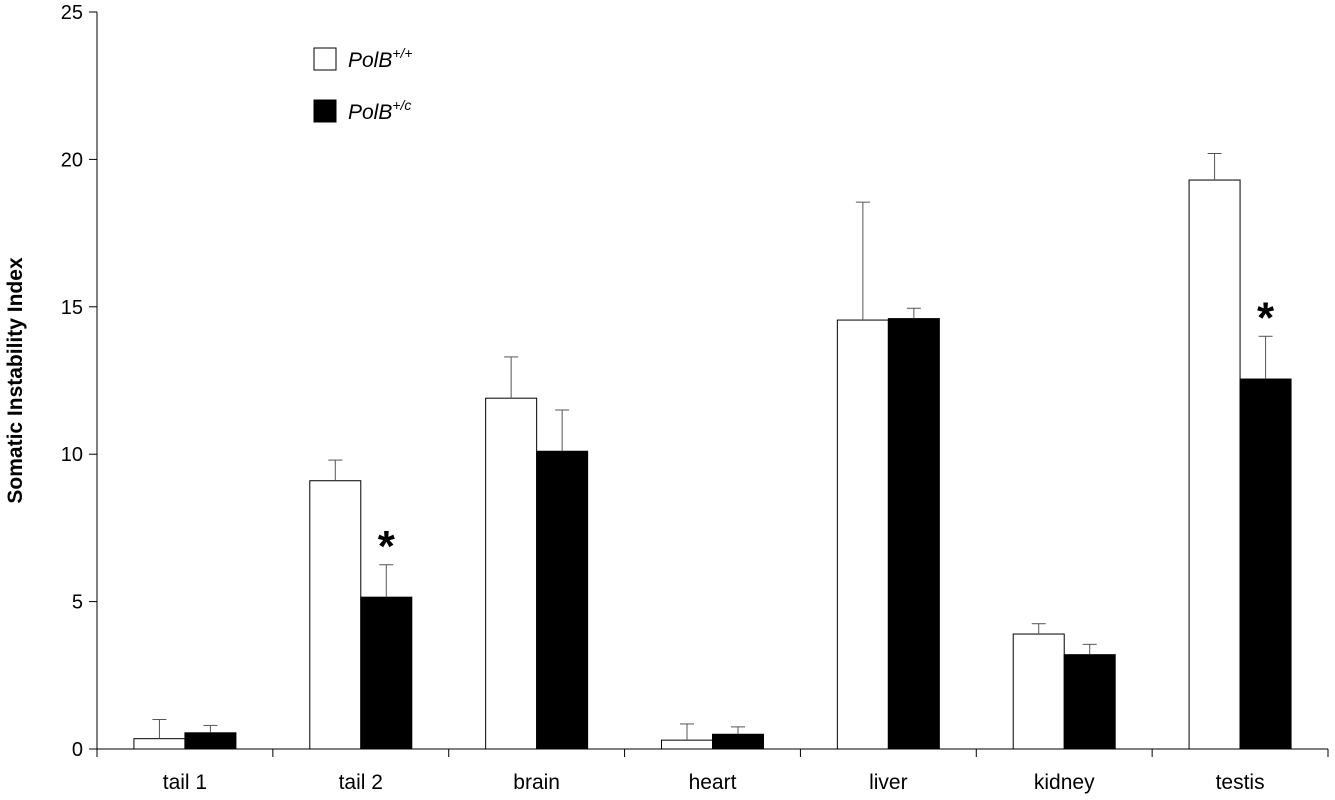 The width and height of the screenshot is (1335, 800). Describe the element at coordinates (185, 782) in the screenshot. I see `x-tick-label: tail 1` at that location.